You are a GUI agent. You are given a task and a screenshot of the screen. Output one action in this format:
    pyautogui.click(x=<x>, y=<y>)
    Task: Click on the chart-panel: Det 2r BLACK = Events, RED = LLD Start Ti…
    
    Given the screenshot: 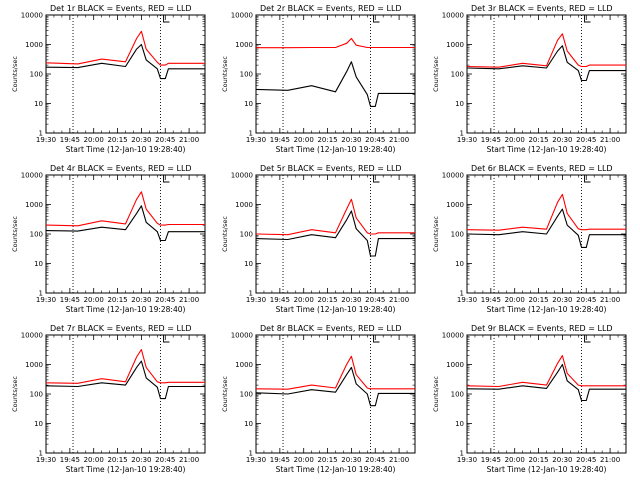 What is the action you would take?
    pyautogui.click(x=318, y=79)
    